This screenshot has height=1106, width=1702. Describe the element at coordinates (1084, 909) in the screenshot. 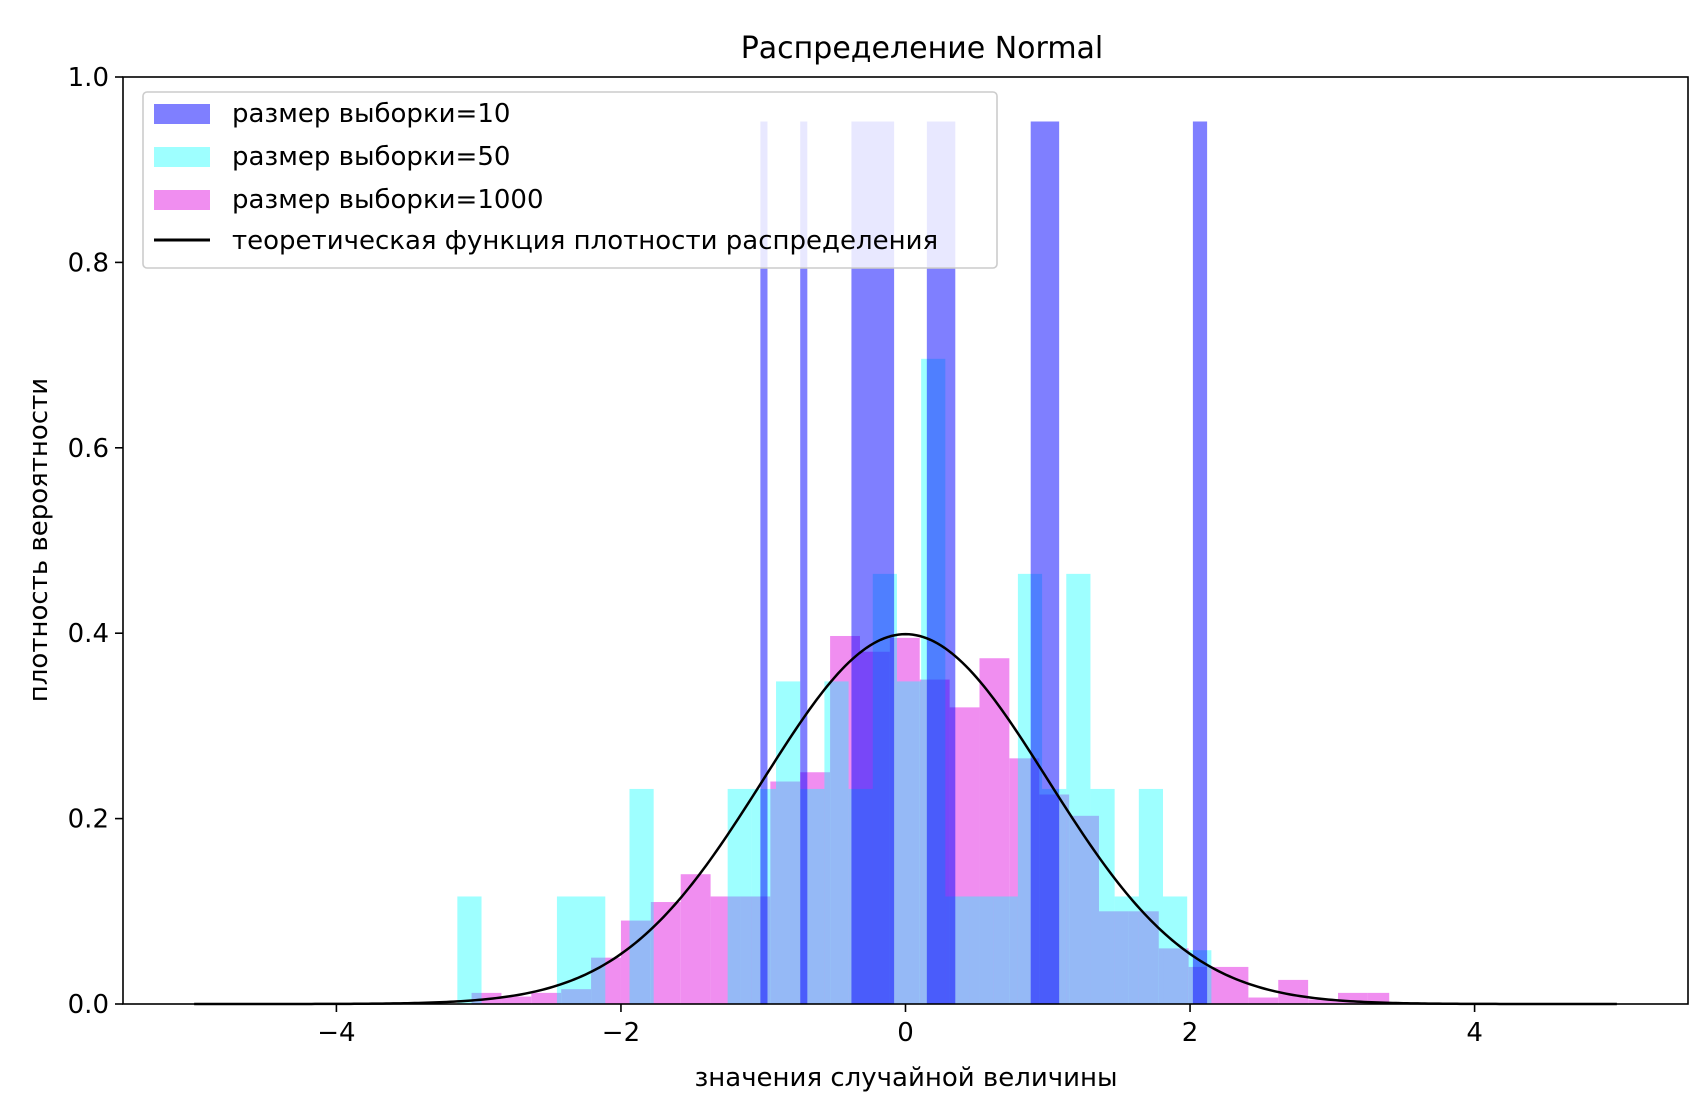

I see `bar-series0-bin20` at that location.